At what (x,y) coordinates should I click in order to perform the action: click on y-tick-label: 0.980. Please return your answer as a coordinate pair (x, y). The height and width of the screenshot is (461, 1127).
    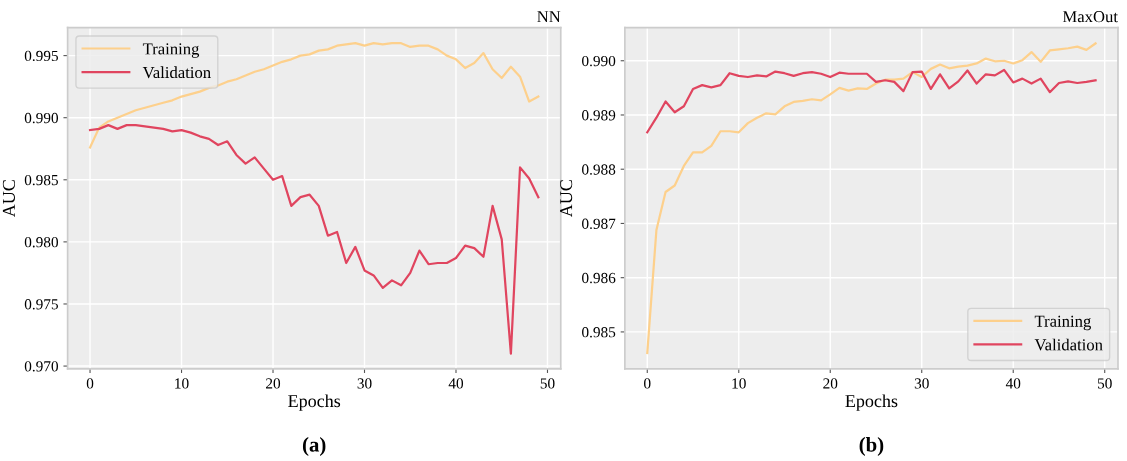
    Looking at the image, I should click on (41, 242).